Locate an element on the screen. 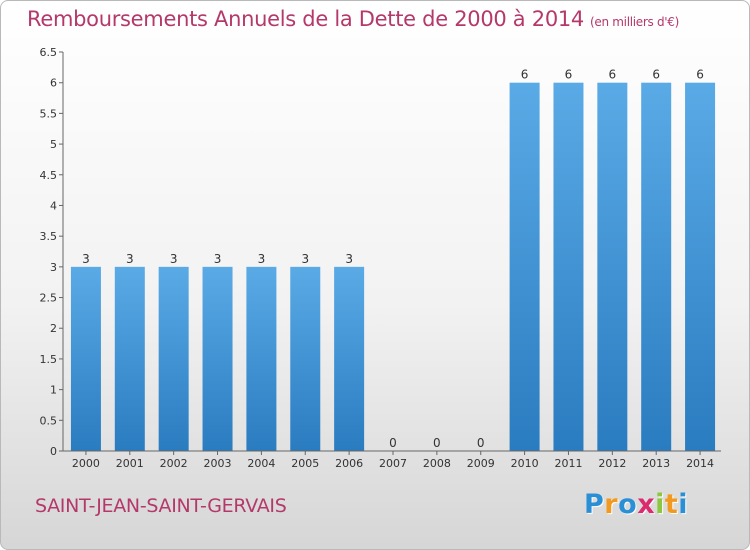 This screenshot has width=750, height=550. logo-letter: t is located at coordinates (671, 504).